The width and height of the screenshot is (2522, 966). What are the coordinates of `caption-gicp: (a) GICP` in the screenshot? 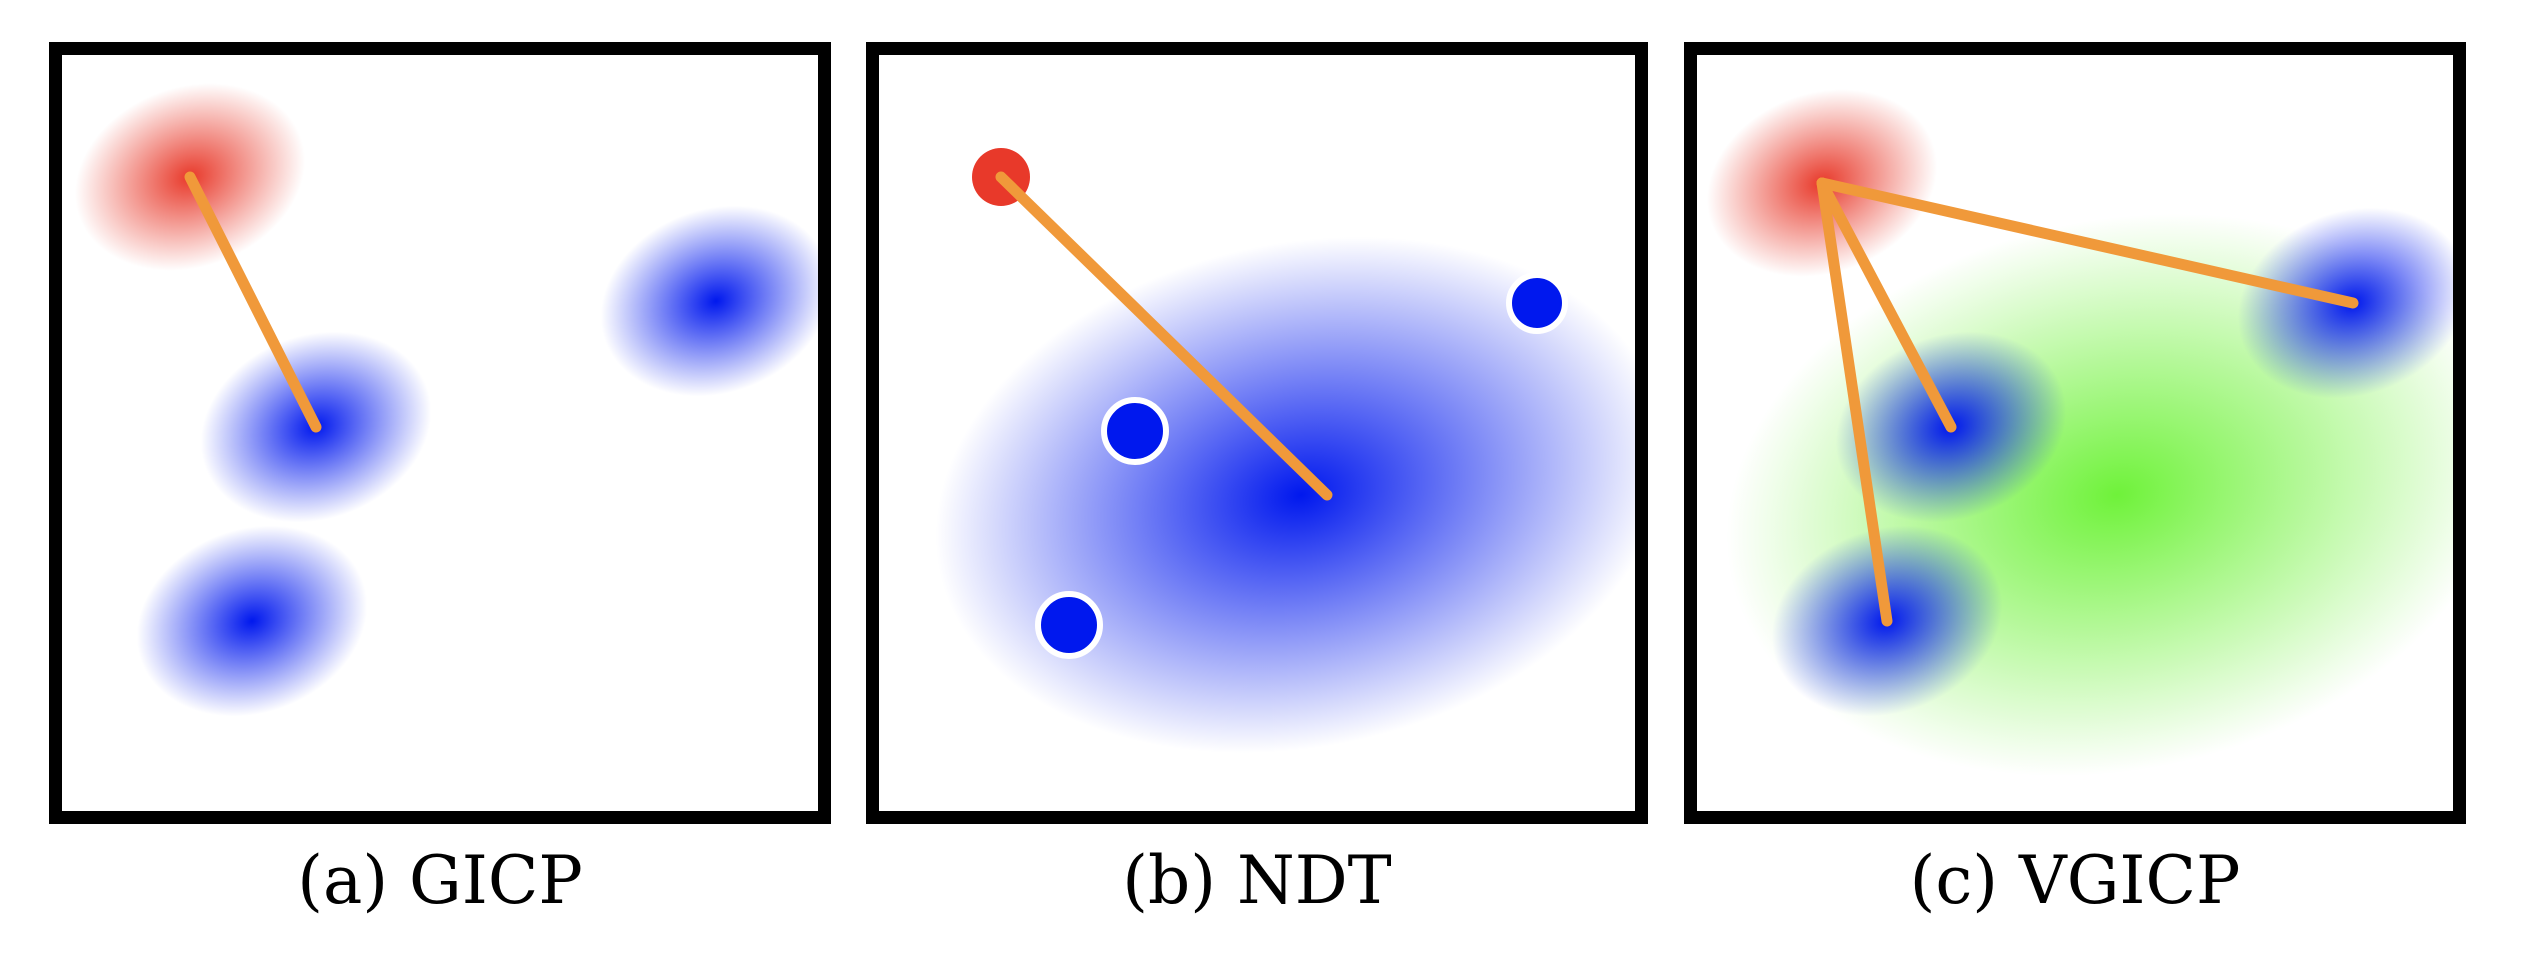 It's located at (440, 880).